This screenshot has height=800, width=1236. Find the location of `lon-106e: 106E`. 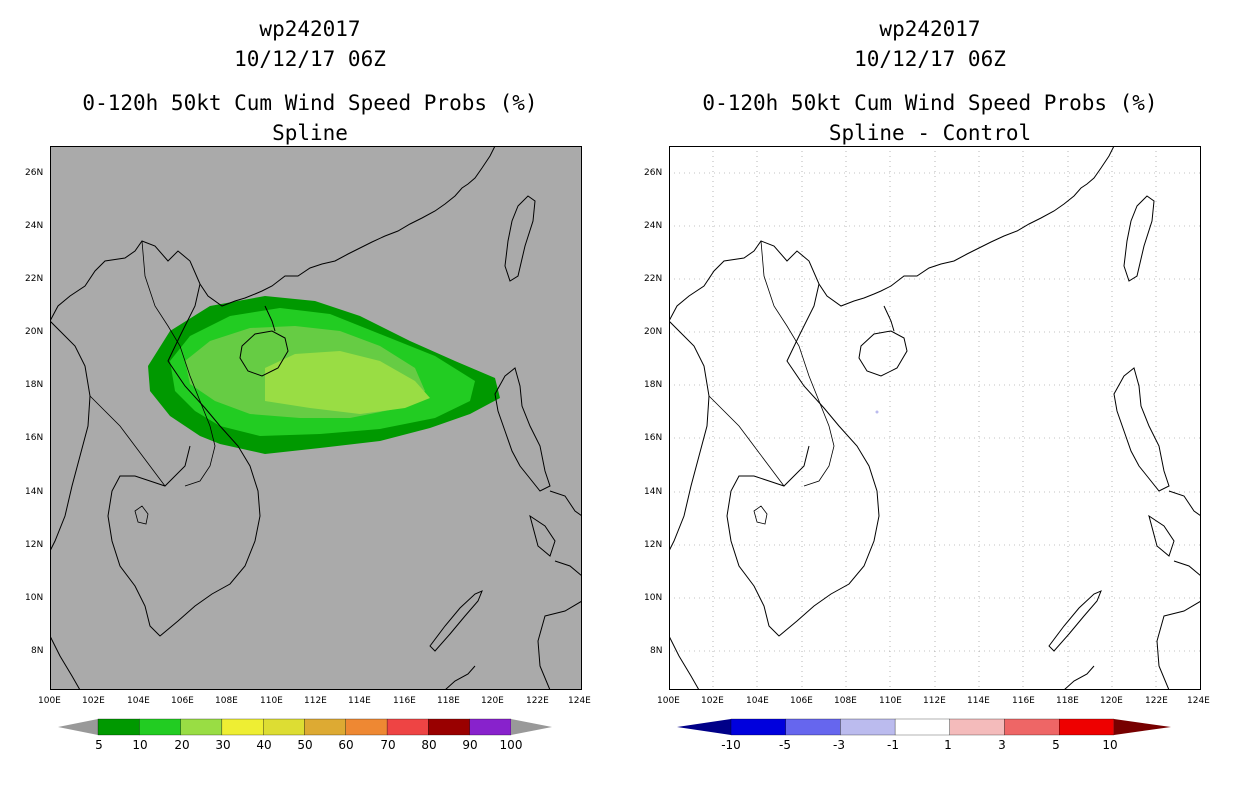

lon-106e: 106E is located at coordinates (182, 701).